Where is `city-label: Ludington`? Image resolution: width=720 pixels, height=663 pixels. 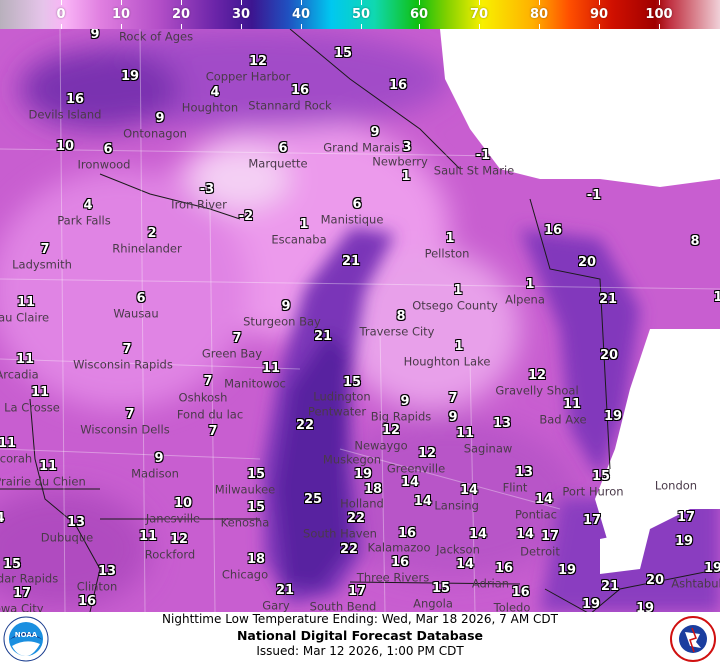 city-label: Ludington is located at coordinates (342, 396).